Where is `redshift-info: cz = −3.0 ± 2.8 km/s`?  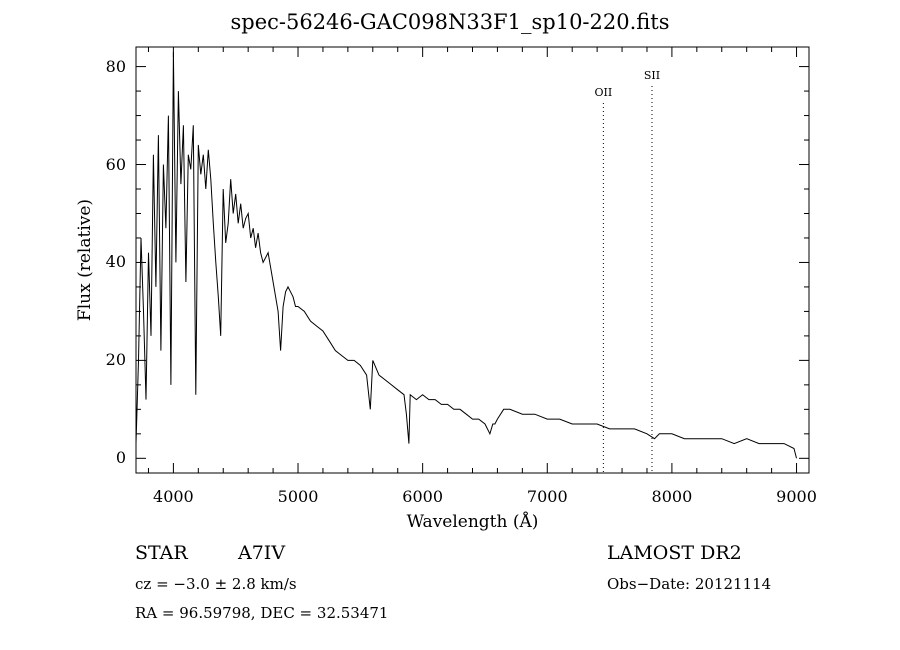
redshift-info: cz = −3.0 ± 2.8 km/s is located at coordinates (216, 584).